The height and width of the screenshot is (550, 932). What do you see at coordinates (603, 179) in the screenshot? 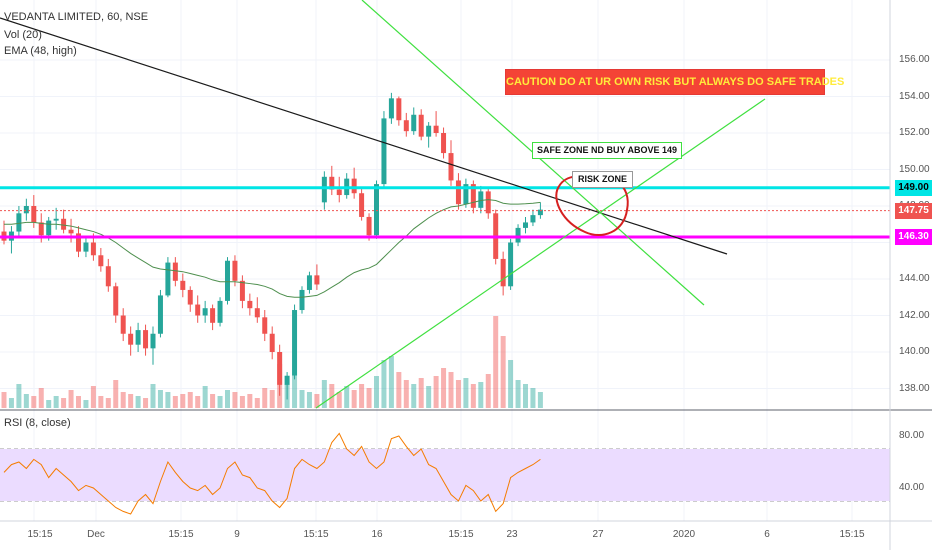
I see `risk-zone-note: RISK ZONE` at bounding box center [603, 179].